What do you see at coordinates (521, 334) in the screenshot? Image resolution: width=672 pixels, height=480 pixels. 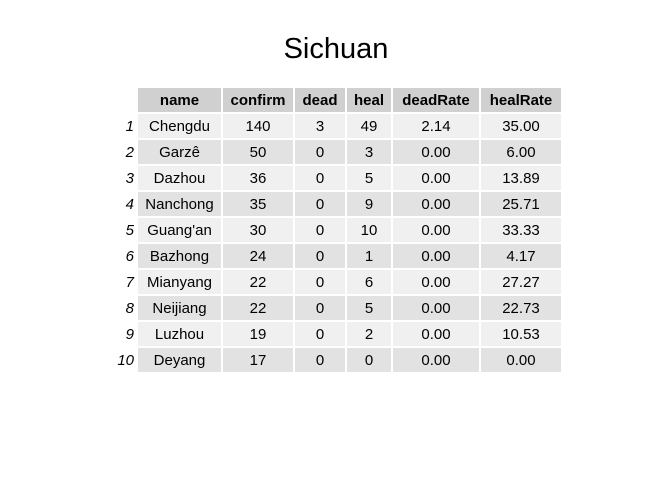 I see `cell-healrate: 10.53` at bounding box center [521, 334].